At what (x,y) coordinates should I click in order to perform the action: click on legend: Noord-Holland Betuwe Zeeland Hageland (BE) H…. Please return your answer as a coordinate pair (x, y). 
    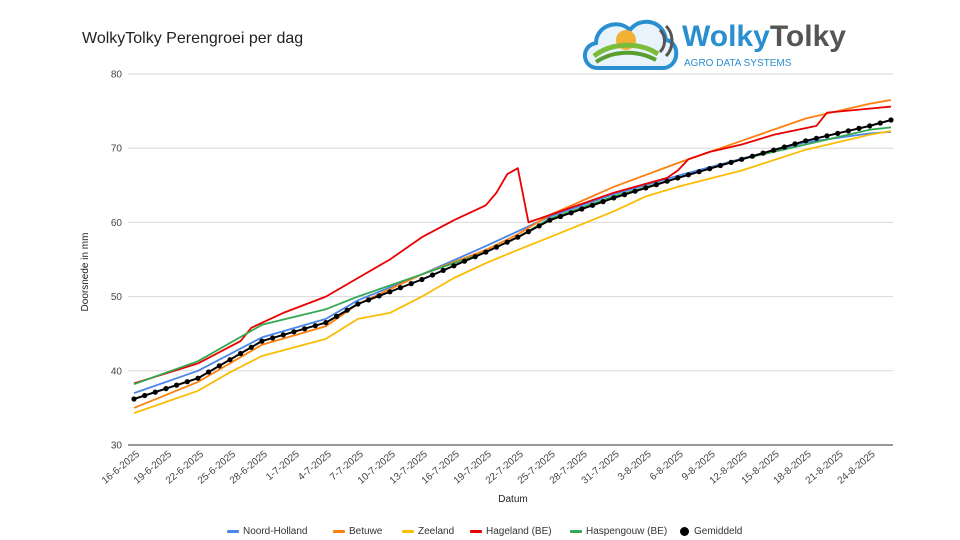
    Looking at the image, I should click on (480, 533).